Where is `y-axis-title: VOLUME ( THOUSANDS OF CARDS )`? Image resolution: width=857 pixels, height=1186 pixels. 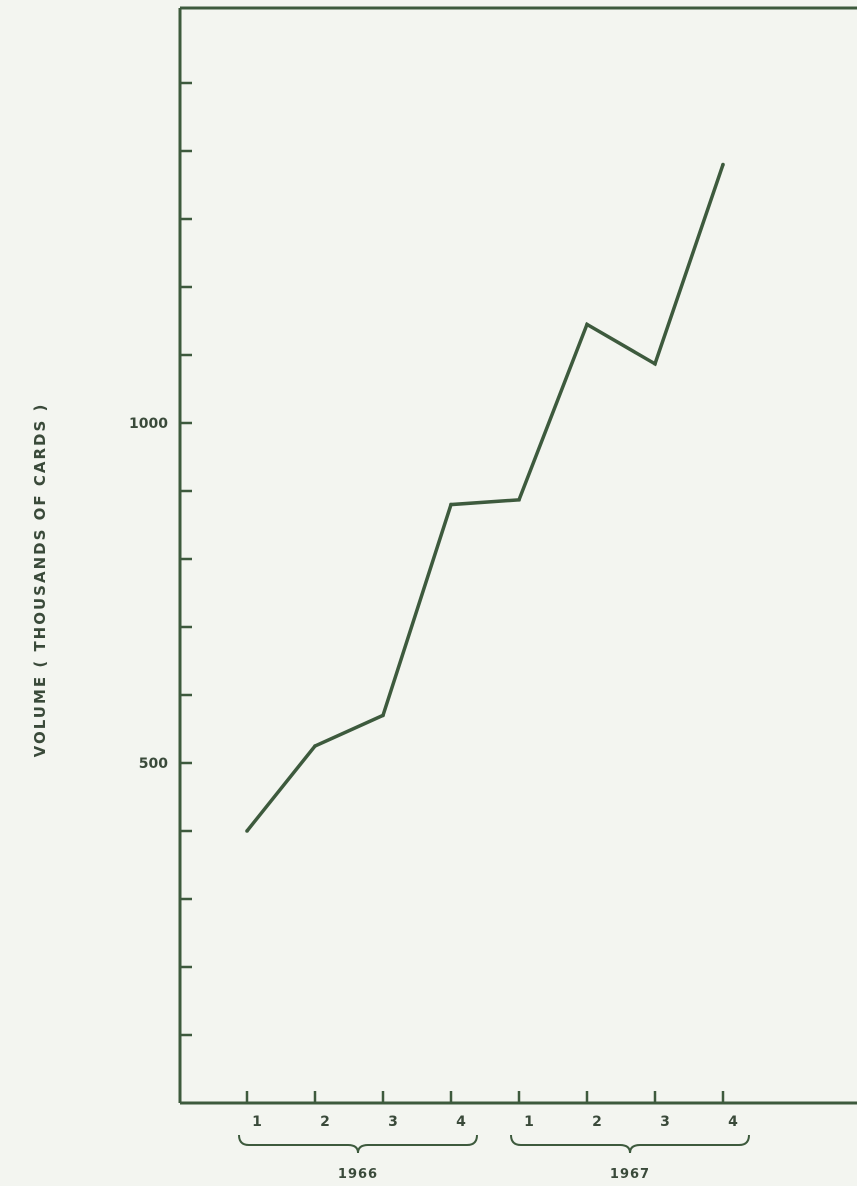 y-axis-title: VOLUME ( THOUSANDS OF CARDS ) is located at coordinates (40, 580).